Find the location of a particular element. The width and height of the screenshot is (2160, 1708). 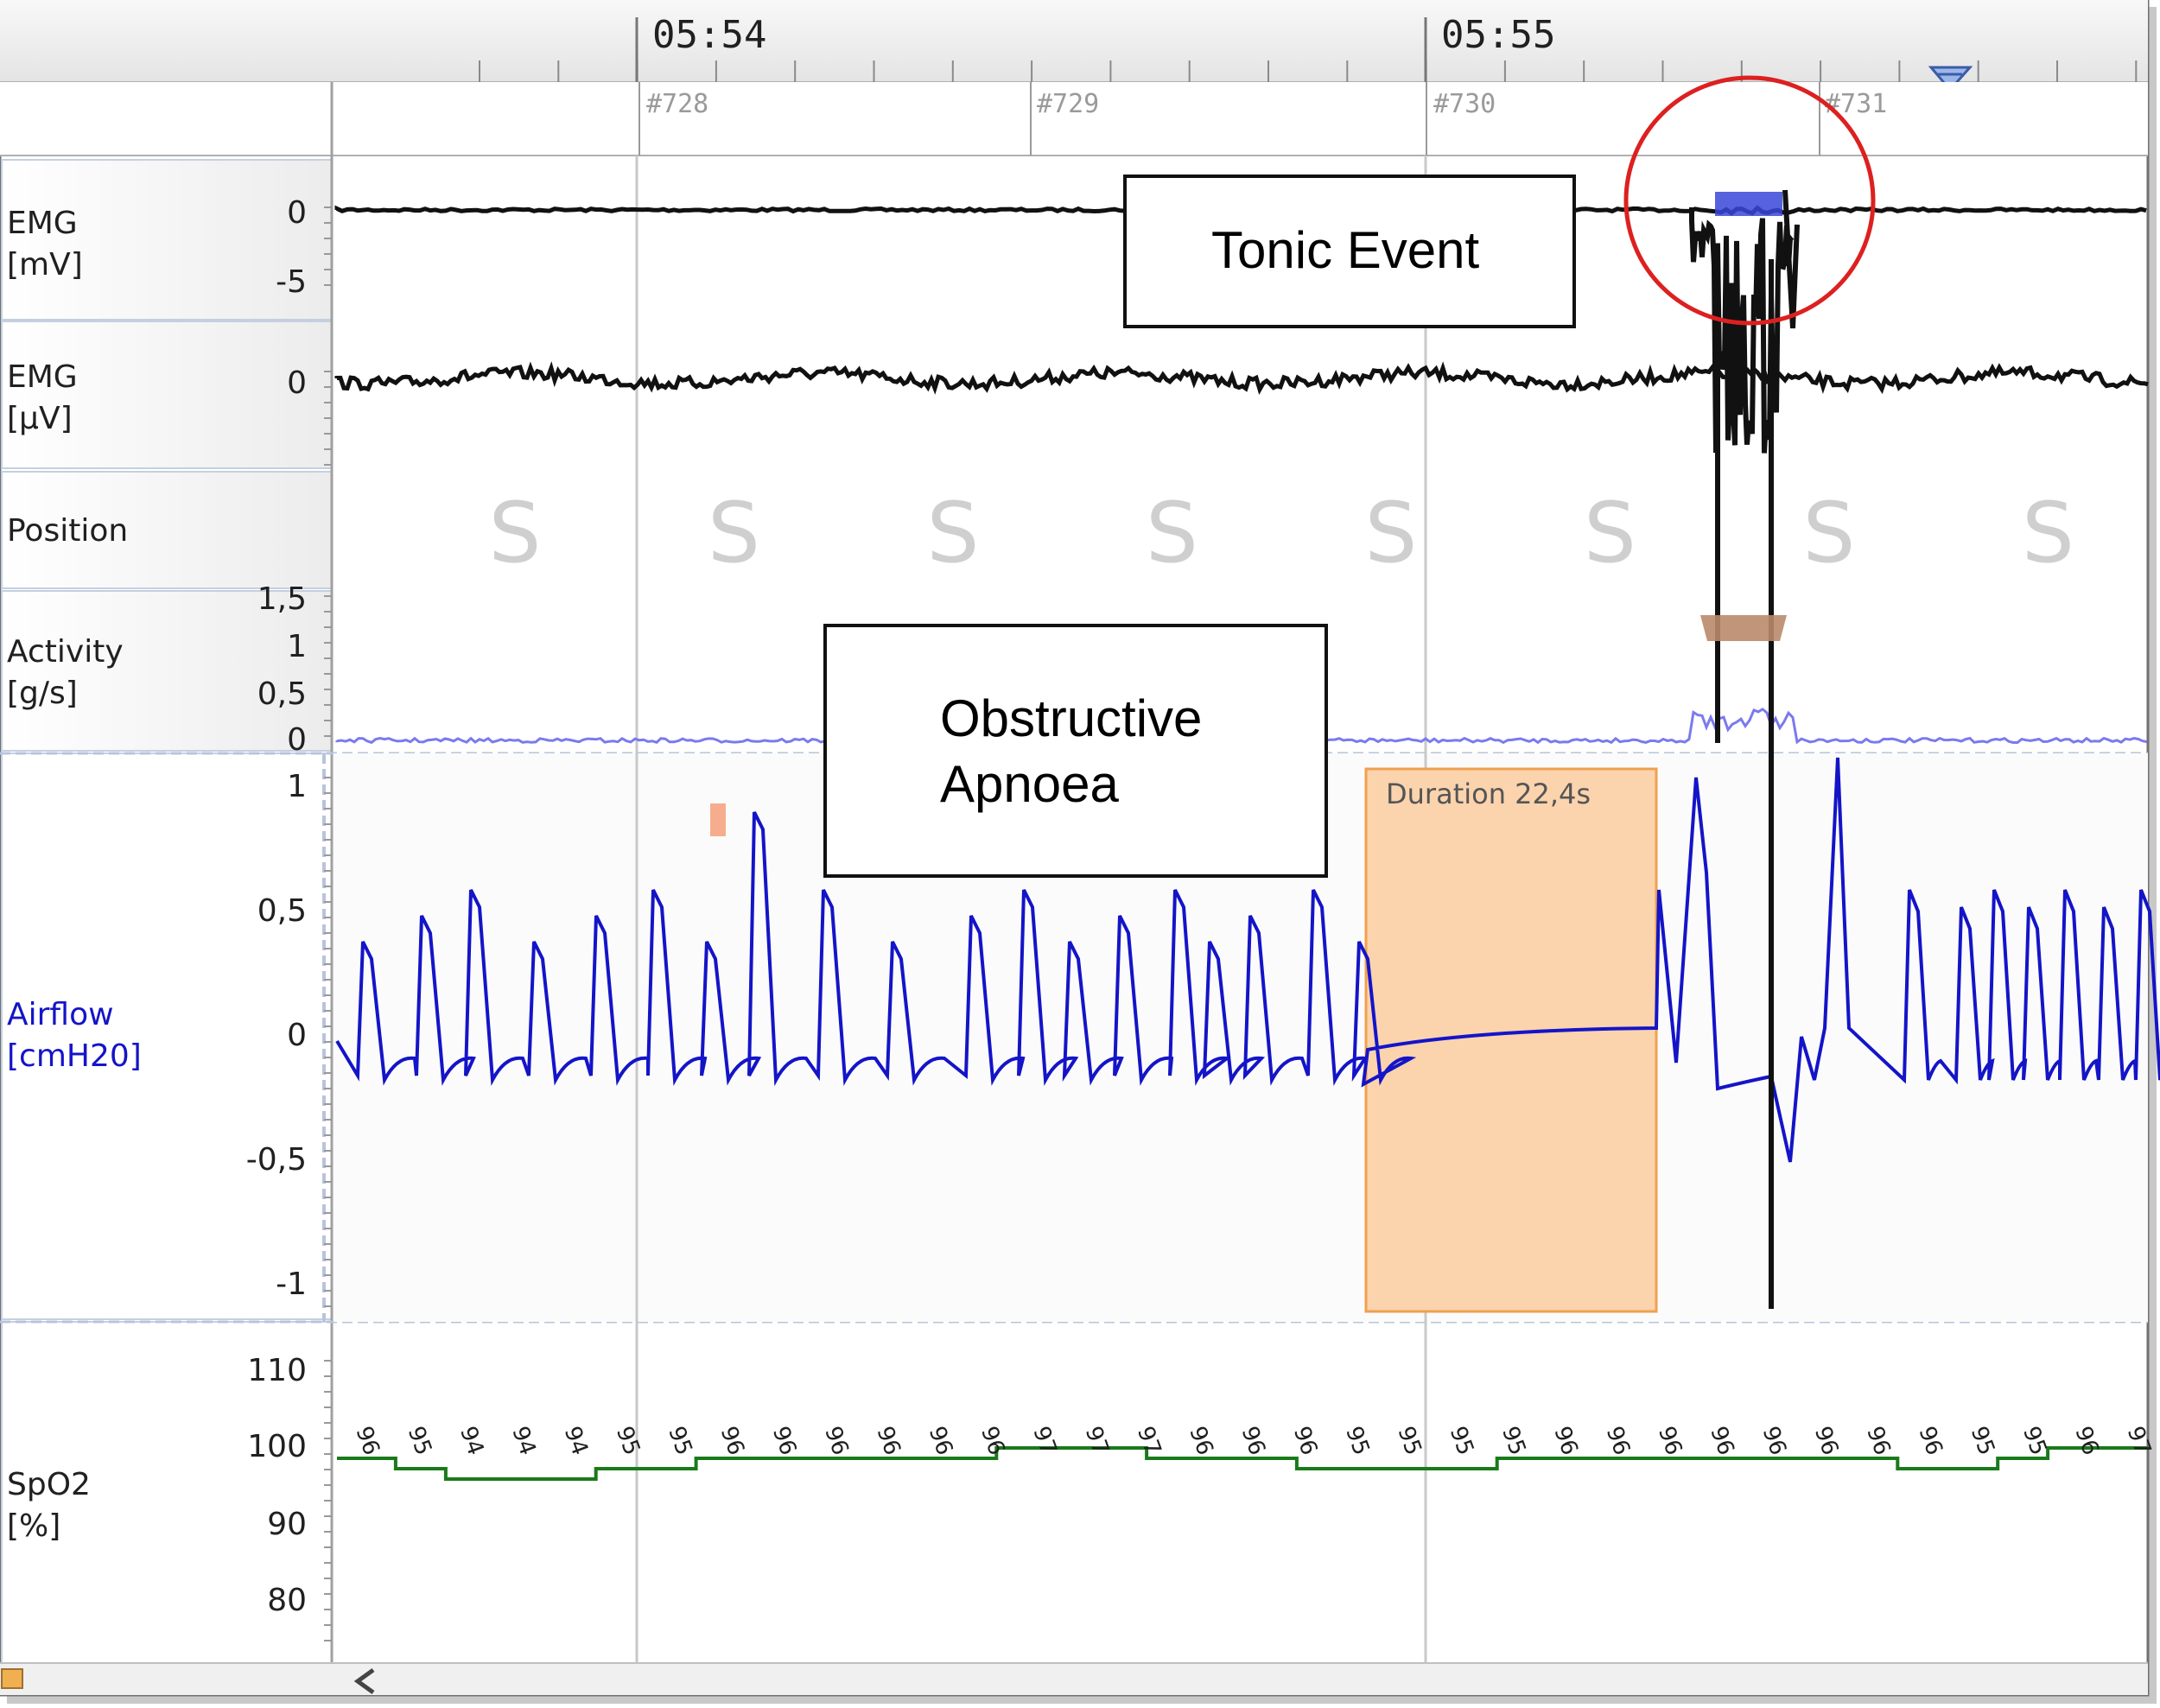

activity-tick-1: 1 is located at coordinates (297, 646).